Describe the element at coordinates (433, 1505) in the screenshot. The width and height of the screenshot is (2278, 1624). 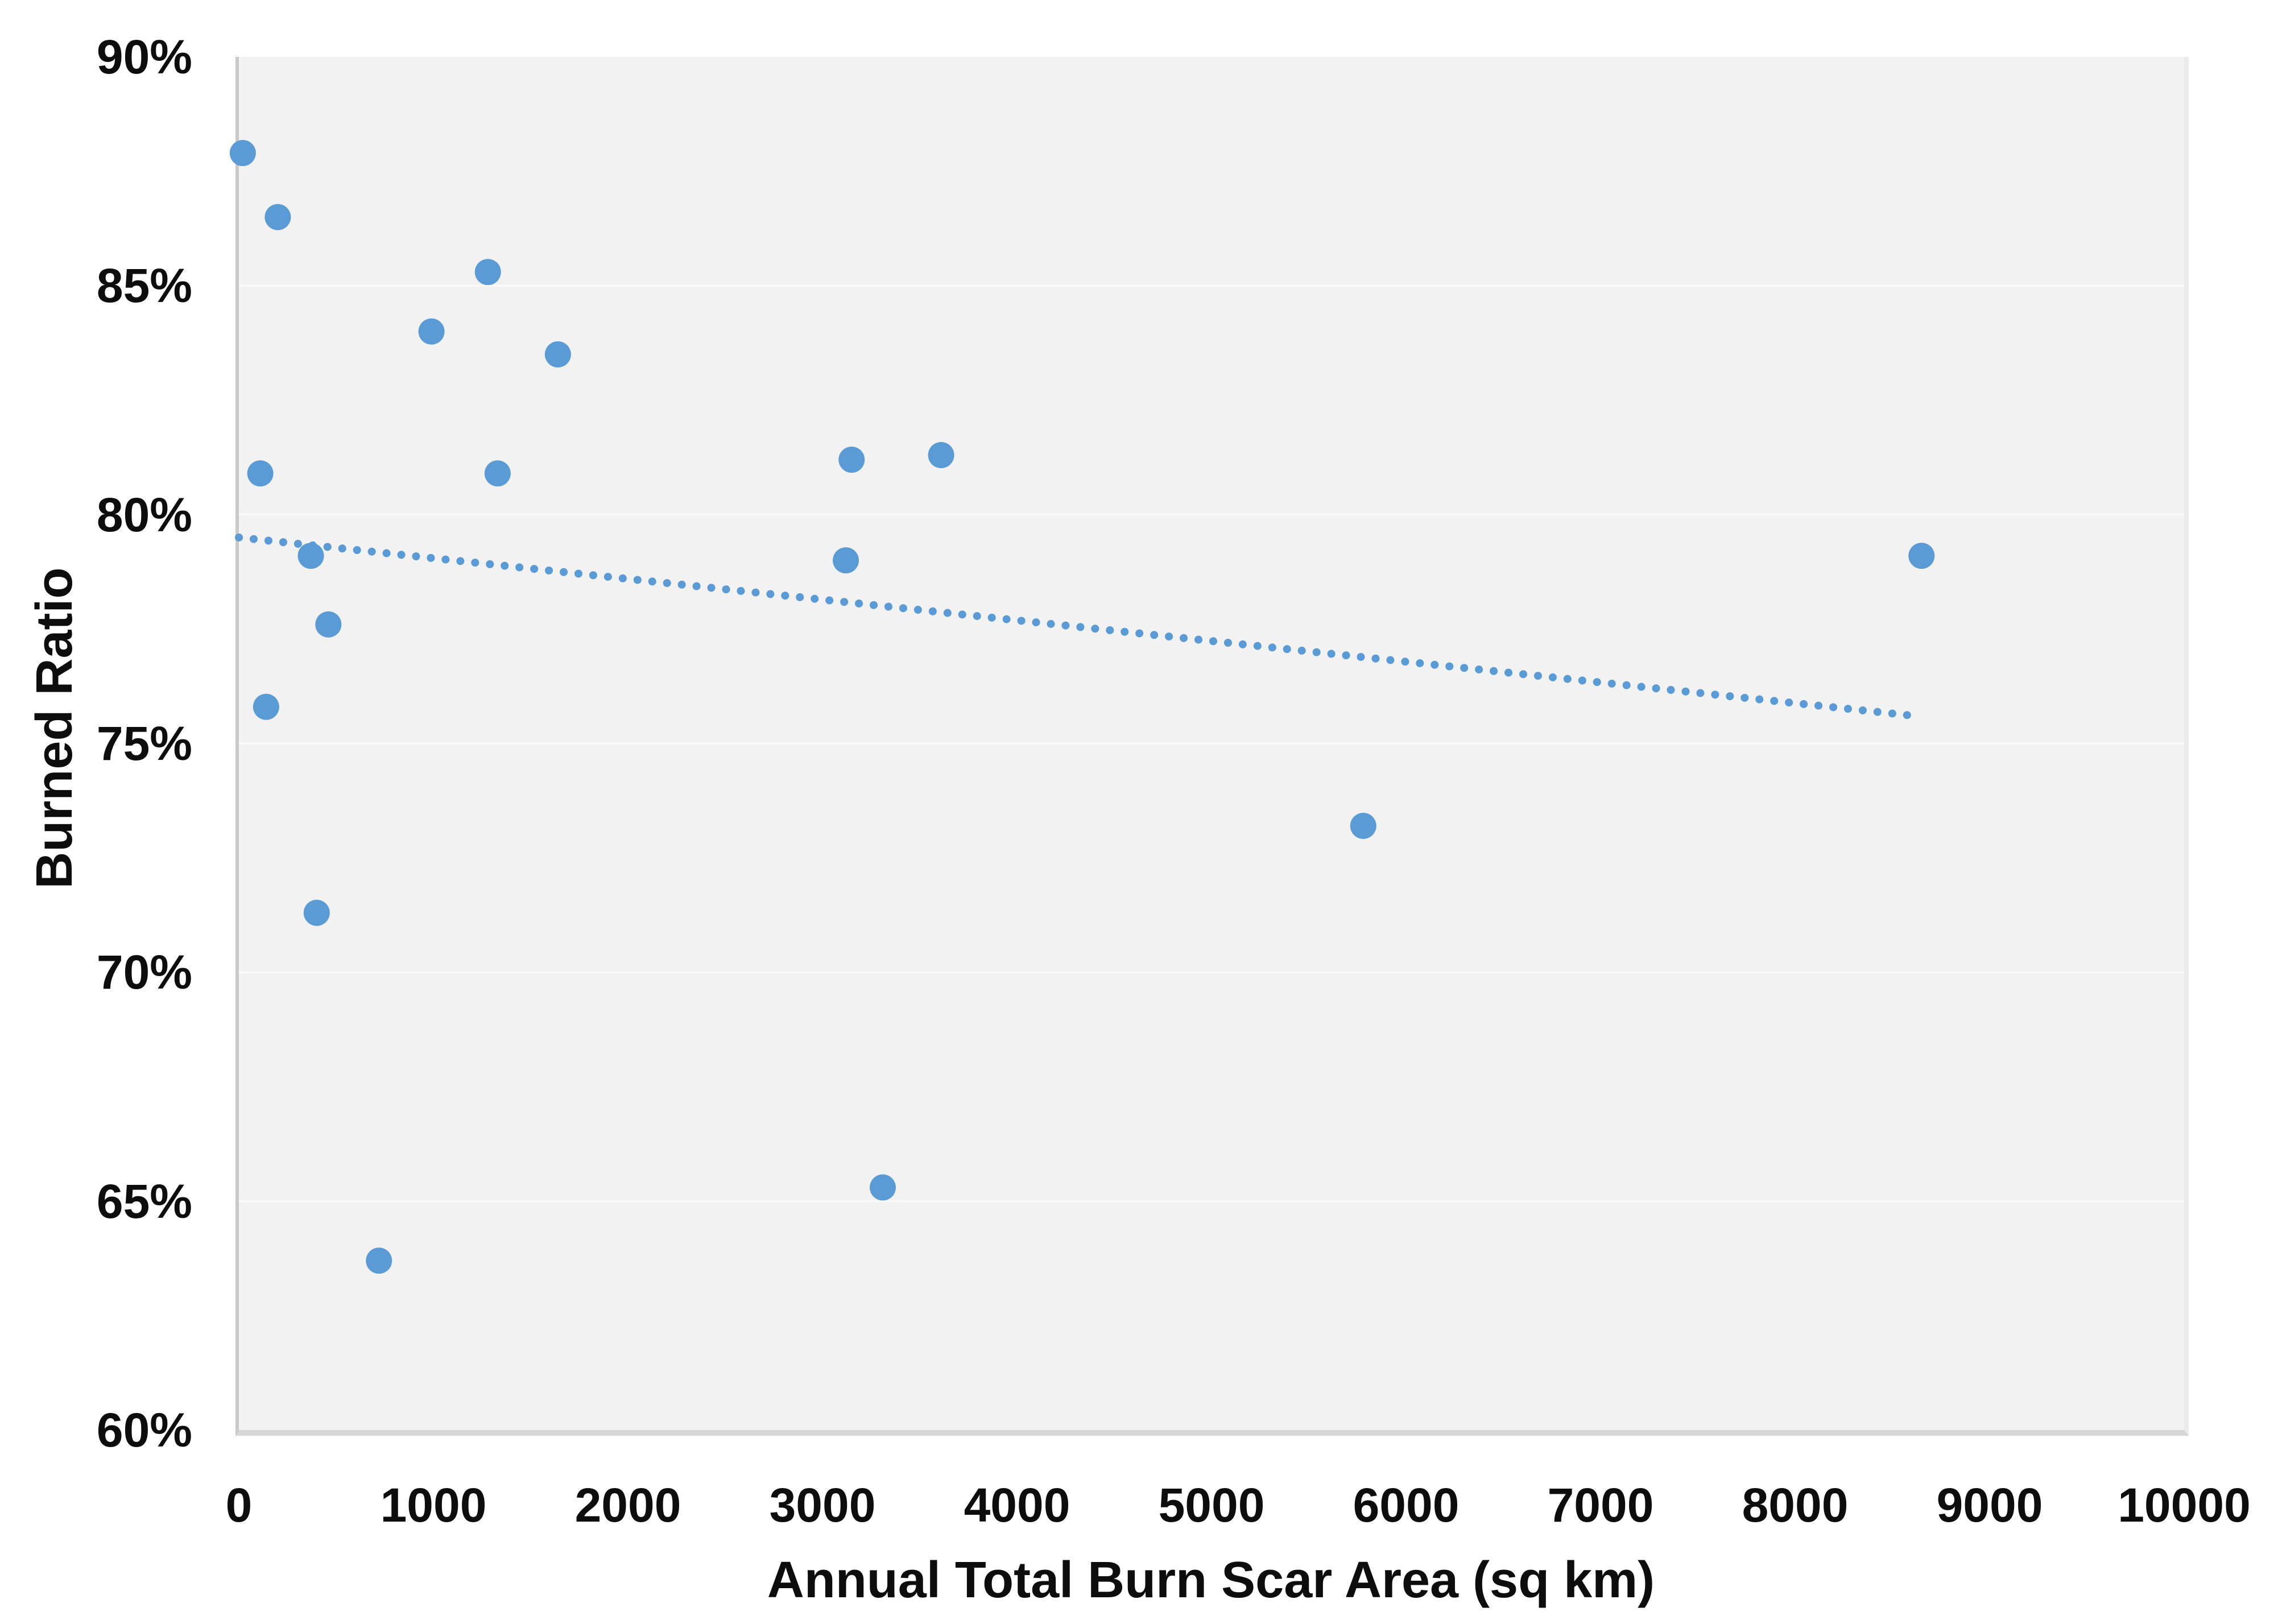
I see `x-tick-label: 1000` at that location.